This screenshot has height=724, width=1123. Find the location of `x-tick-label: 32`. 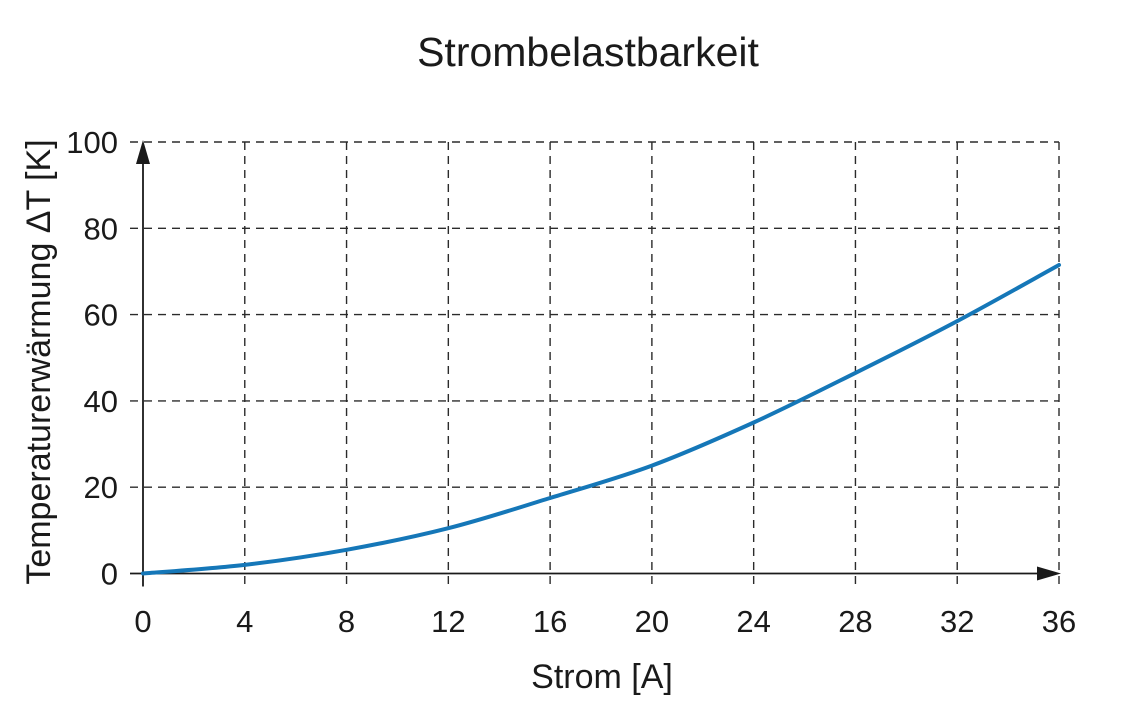

x-tick-label: 32 is located at coordinates (957, 621).